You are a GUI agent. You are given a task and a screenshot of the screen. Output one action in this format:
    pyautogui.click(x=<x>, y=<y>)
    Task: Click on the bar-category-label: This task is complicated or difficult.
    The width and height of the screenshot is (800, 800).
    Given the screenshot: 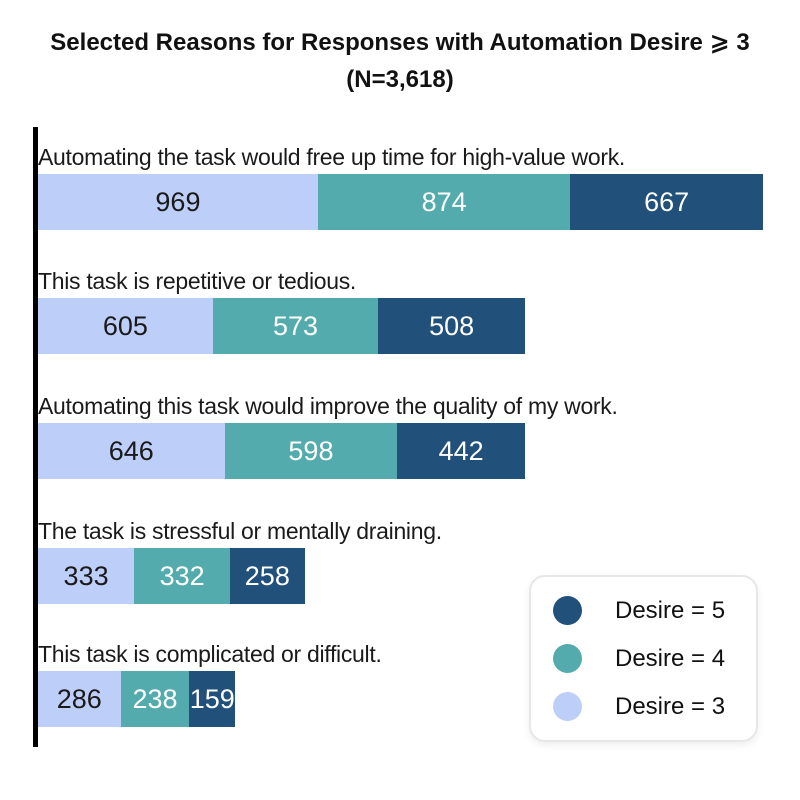 What is the action you would take?
    pyautogui.click(x=210, y=654)
    